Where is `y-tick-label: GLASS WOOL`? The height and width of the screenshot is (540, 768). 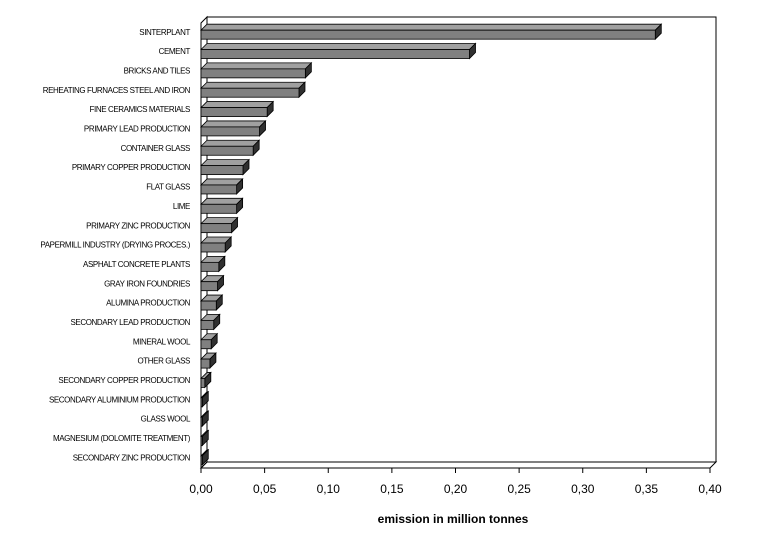
y-tick-label: GLASS WOOL is located at coordinates (166, 419).